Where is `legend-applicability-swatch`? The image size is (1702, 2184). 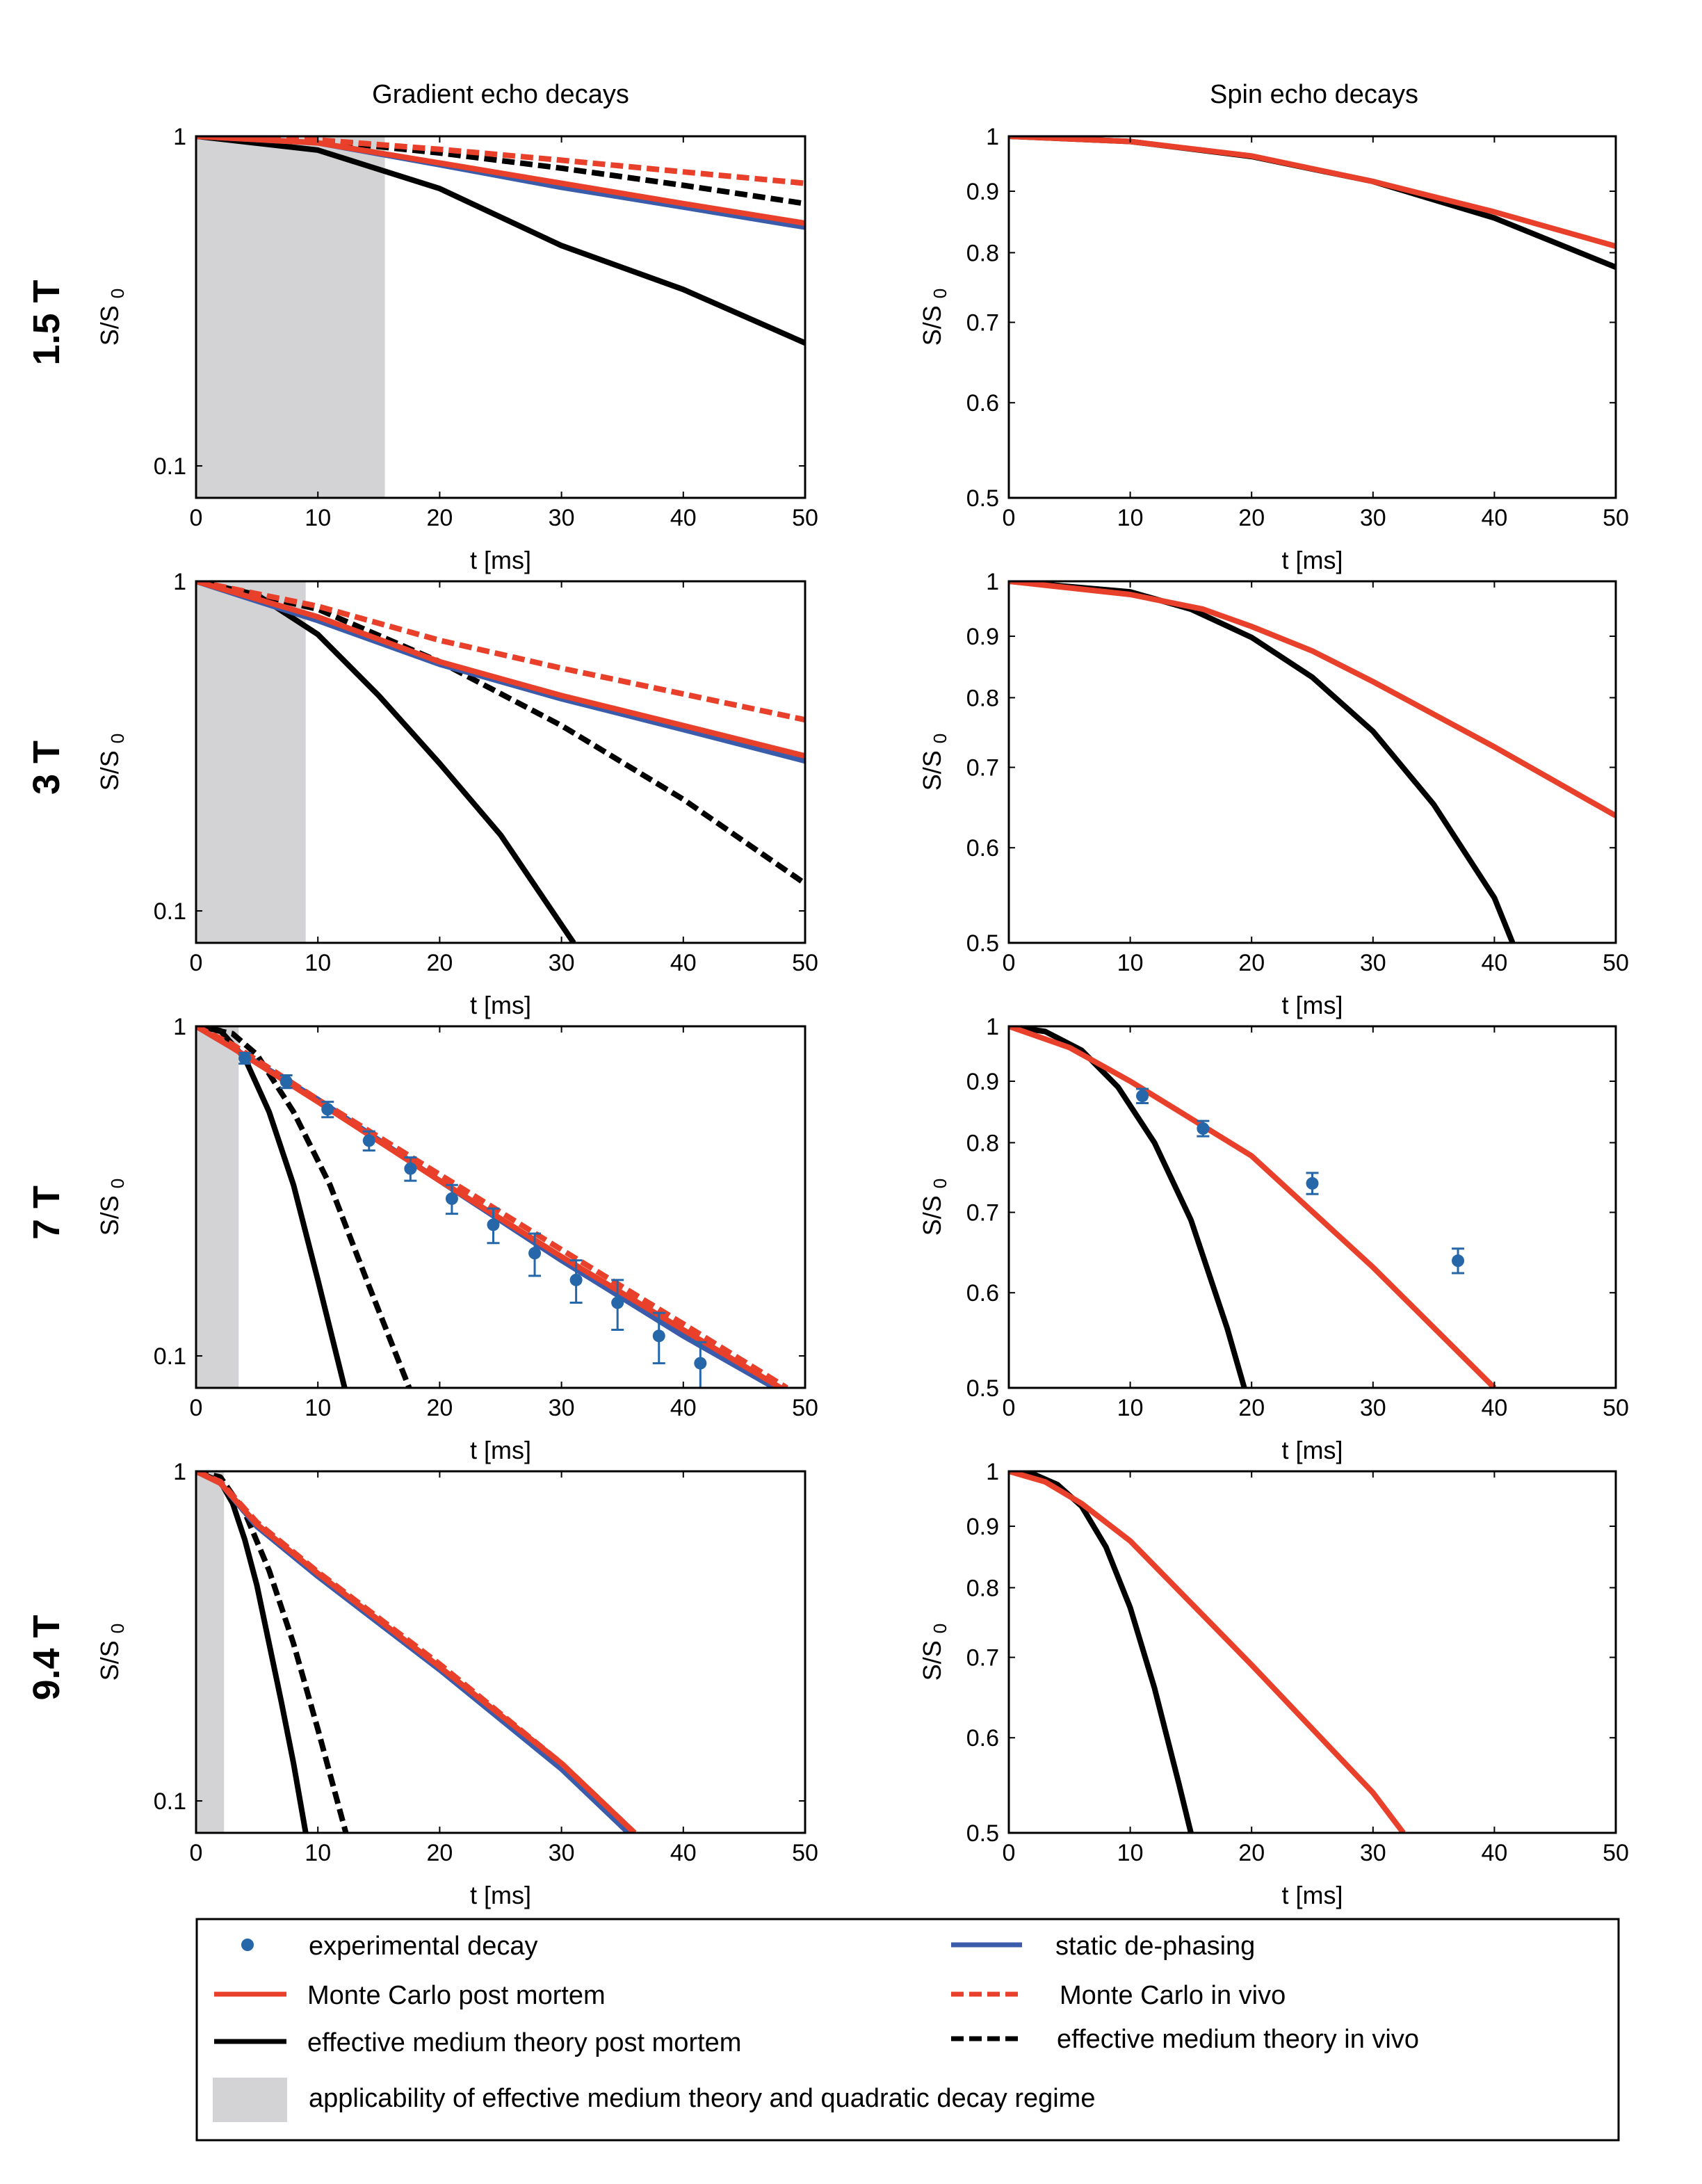
legend-applicability-swatch is located at coordinates (250, 2100).